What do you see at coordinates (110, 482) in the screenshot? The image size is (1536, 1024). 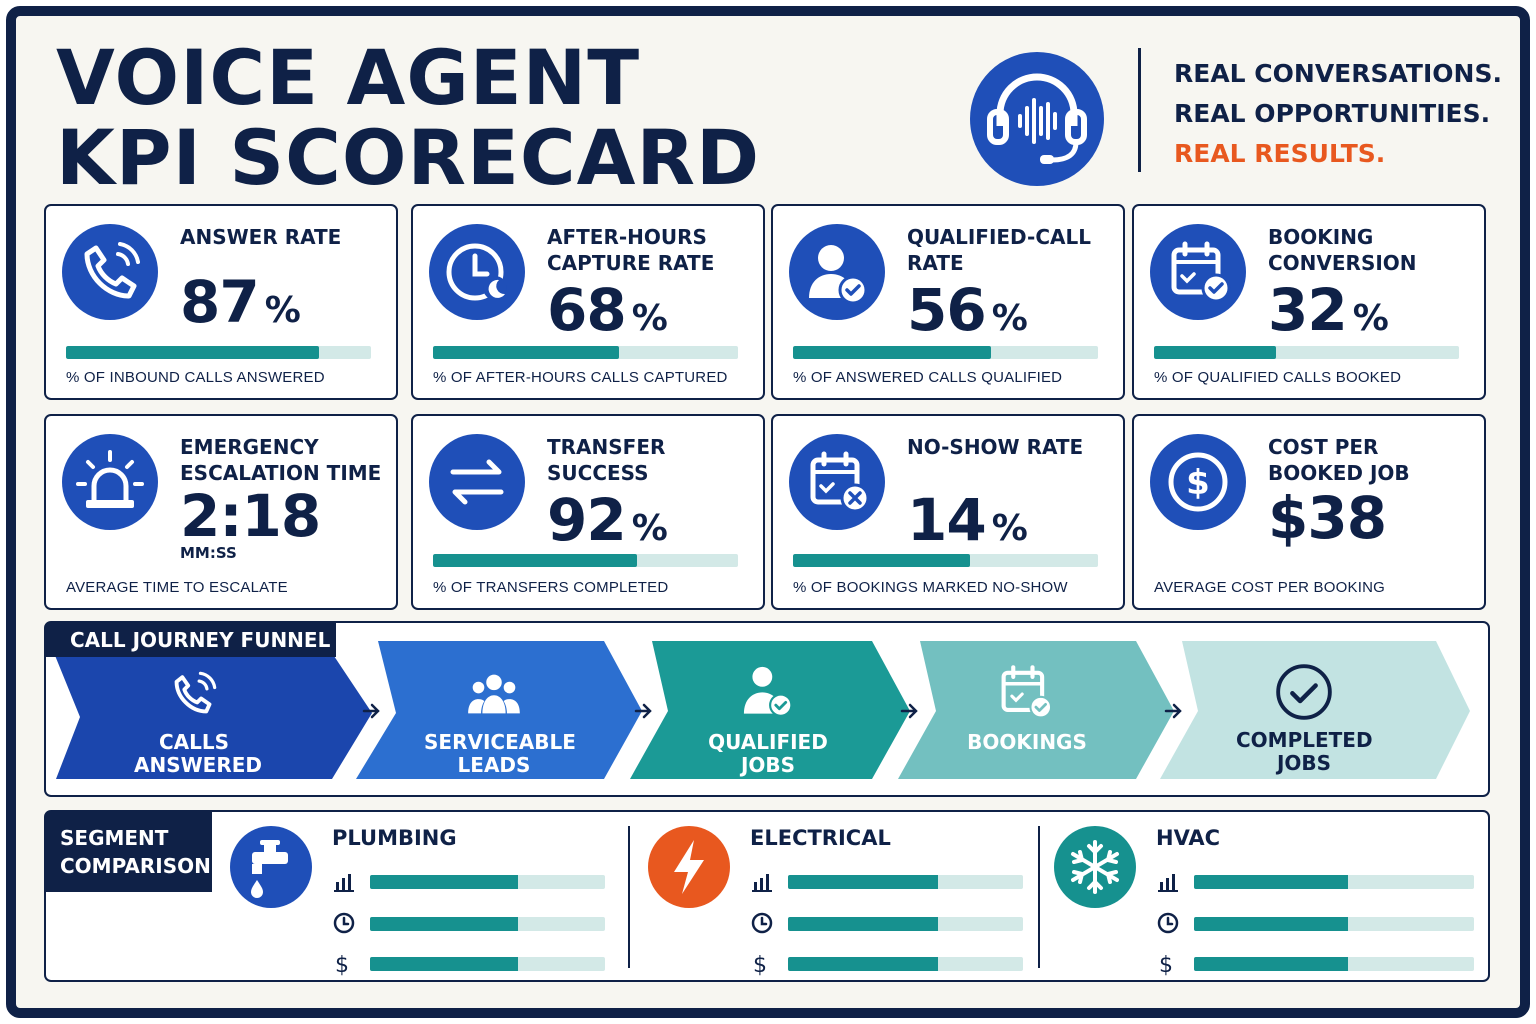 I see `siren-icon` at bounding box center [110, 482].